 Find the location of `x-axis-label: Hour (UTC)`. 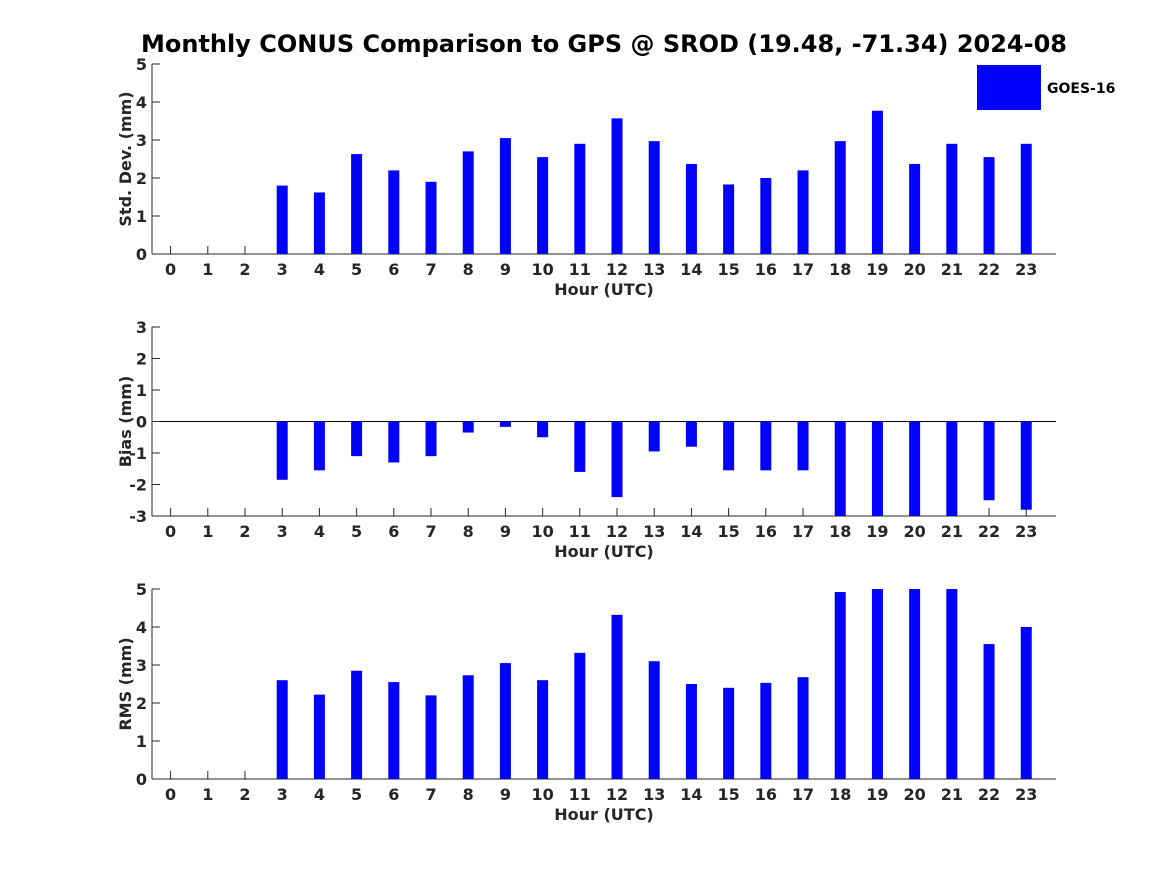

x-axis-label: Hour (UTC) is located at coordinates (604, 289).